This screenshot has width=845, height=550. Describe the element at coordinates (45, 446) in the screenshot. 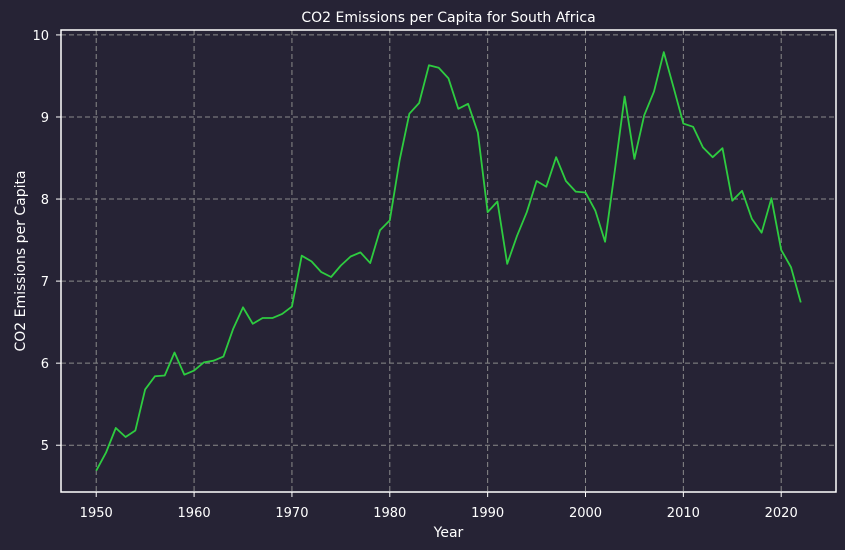

I see `y-tick-label: 5` at that location.